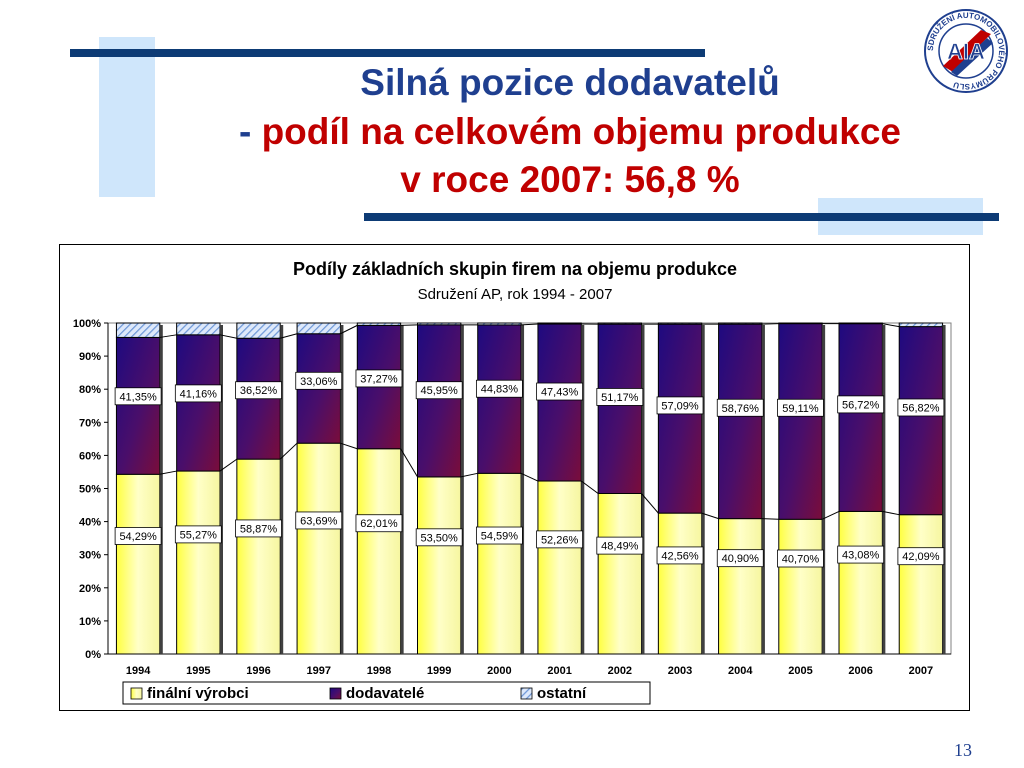 This screenshot has width=1024, height=768. I want to click on y-tick-label: 10%, so click(90, 622).